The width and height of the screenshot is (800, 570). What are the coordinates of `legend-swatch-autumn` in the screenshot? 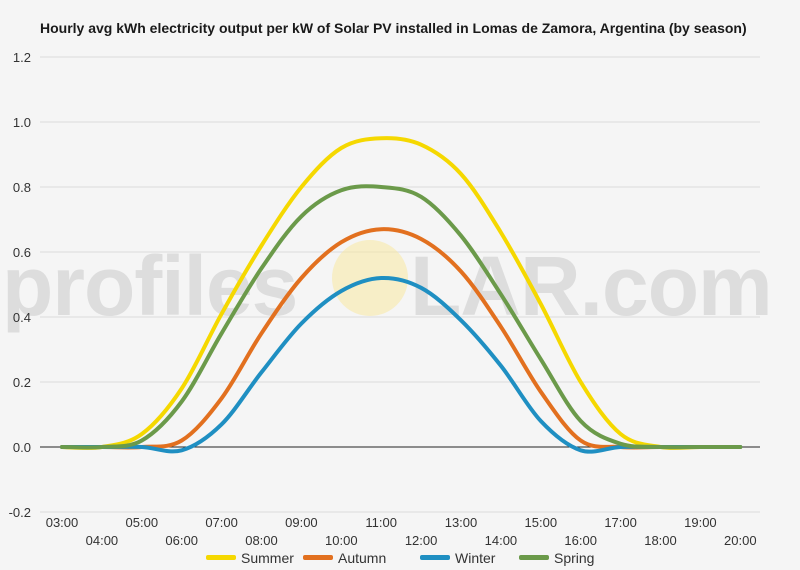 It's located at (318, 557).